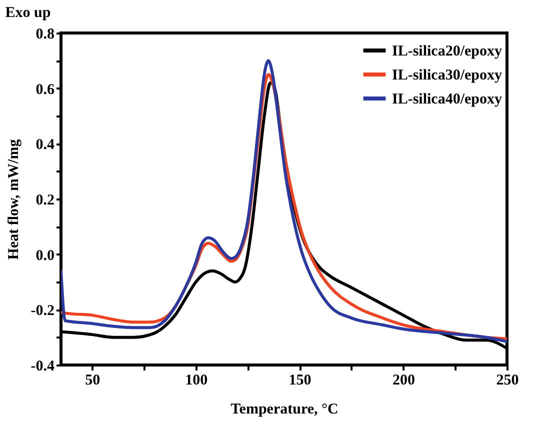  What do you see at coordinates (14, 199) in the screenshot?
I see `y-axis-title: Heat flow, mW/mg` at bounding box center [14, 199].